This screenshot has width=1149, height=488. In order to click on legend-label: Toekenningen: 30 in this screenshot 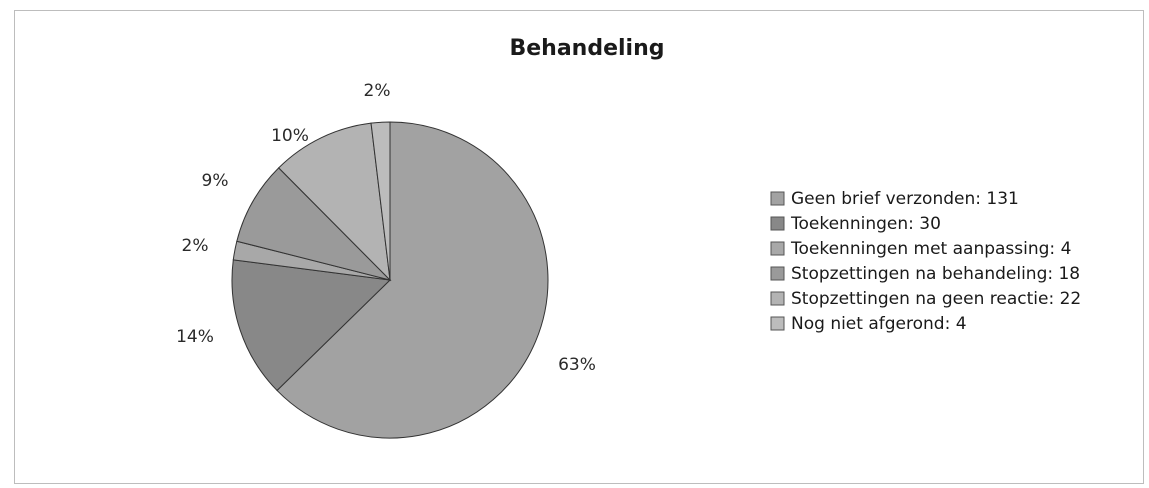, I will do `click(865, 224)`.